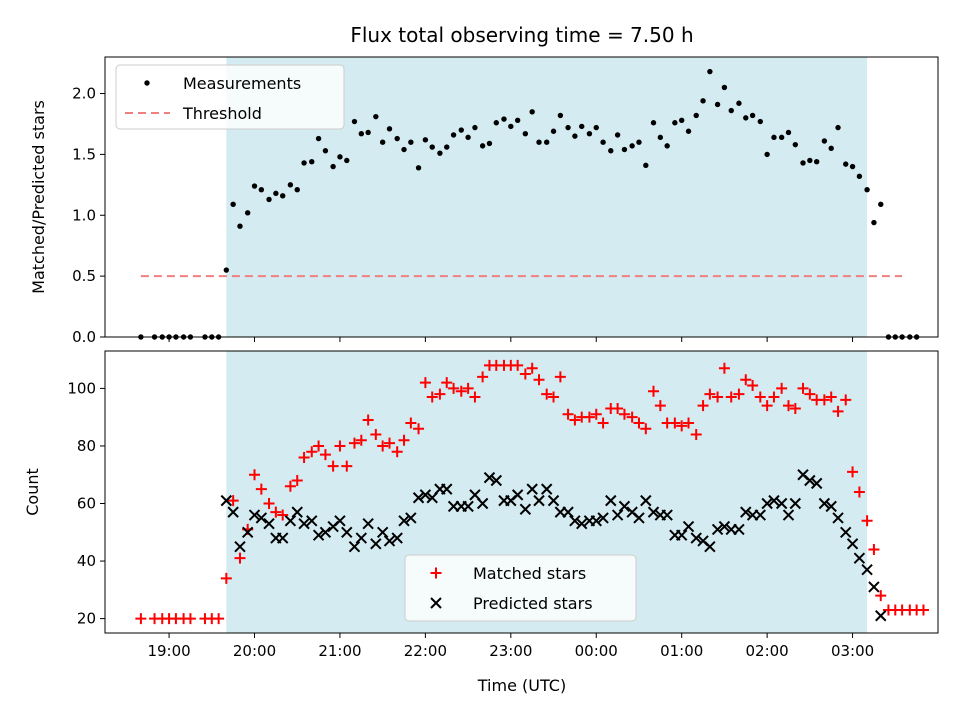 Image resolution: width=960 pixels, height=720 pixels. Describe the element at coordinates (852, 651) in the screenshot. I see `x-tick-label: 03:00` at that location.